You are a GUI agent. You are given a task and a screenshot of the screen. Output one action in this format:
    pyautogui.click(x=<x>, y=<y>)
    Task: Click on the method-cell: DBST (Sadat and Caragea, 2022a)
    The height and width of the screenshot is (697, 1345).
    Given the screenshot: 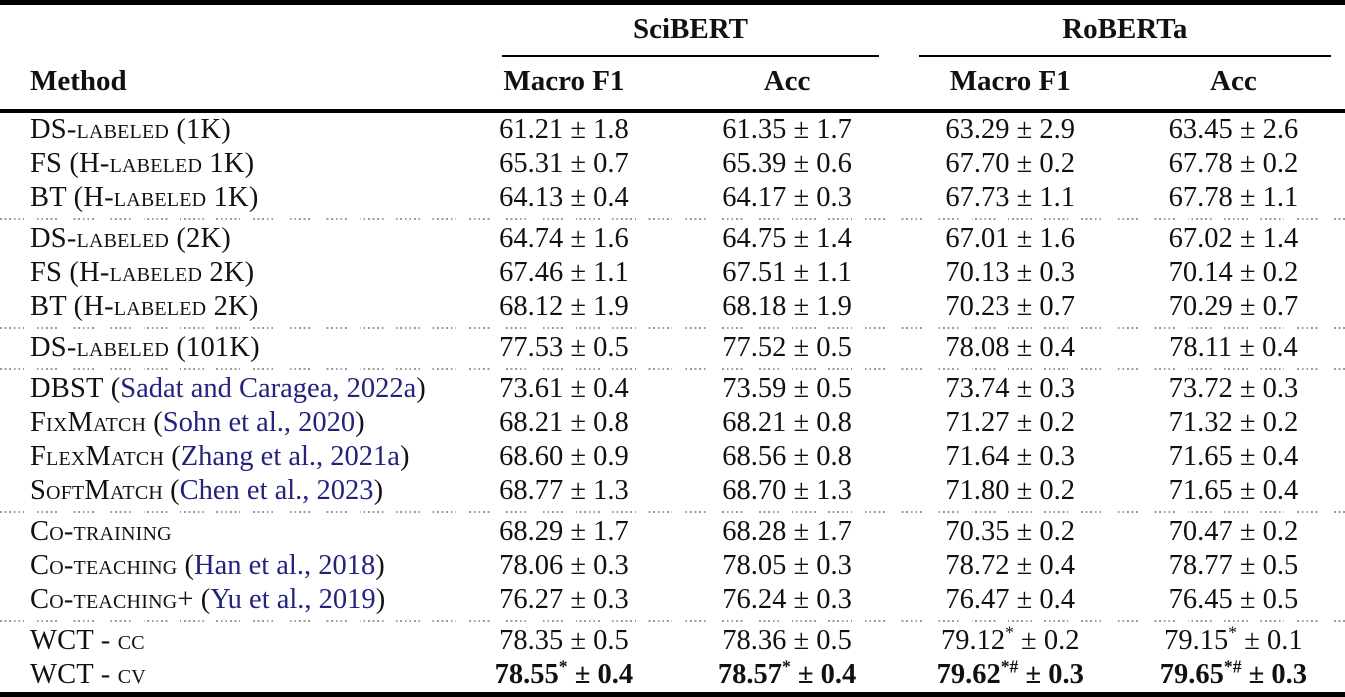 What is the action you would take?
    pyautogui.click(x=226, y=389)
    